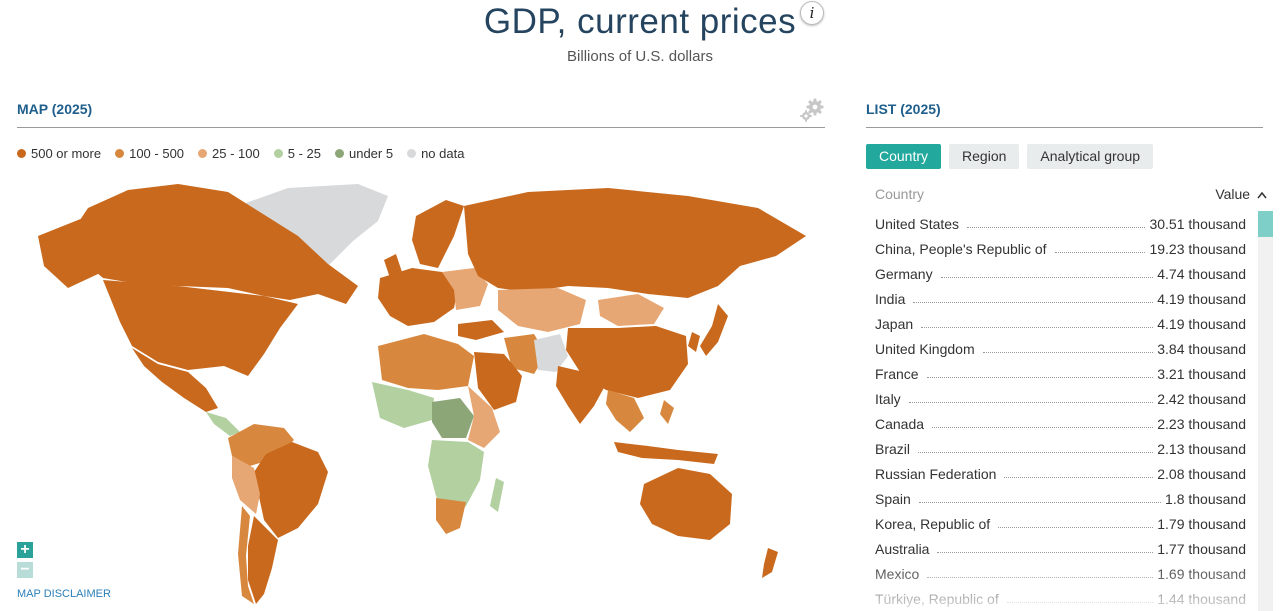 The width and height of the screenshot is (1280, 611). Describe the element at coordinates (900, 194) in the screenshot. I see `column-header-country: Country` at that location.